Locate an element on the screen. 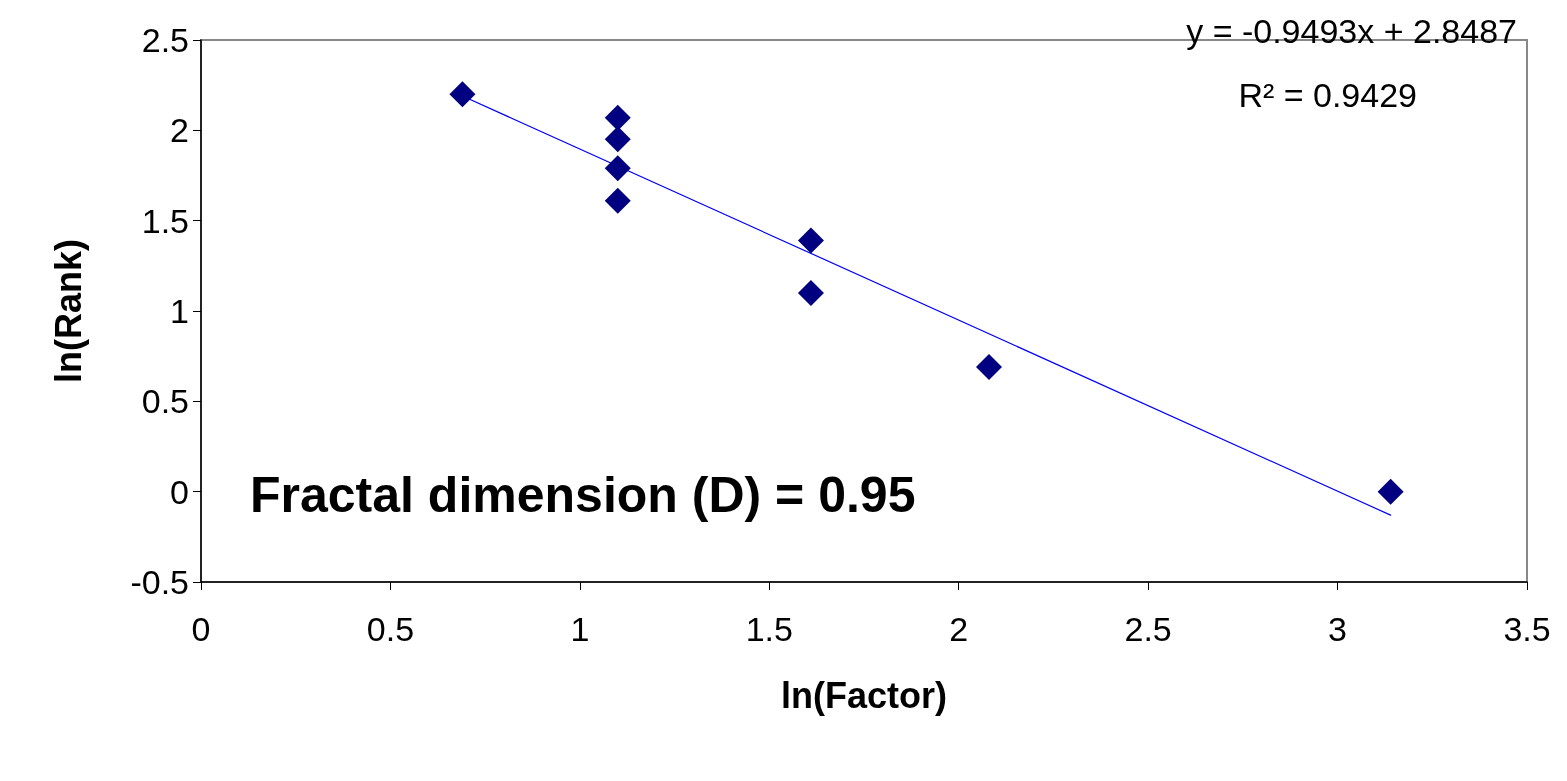 This screenshot has width=1567, height=781. x-tick-label: 3 is located at coordinates (1338, 629).